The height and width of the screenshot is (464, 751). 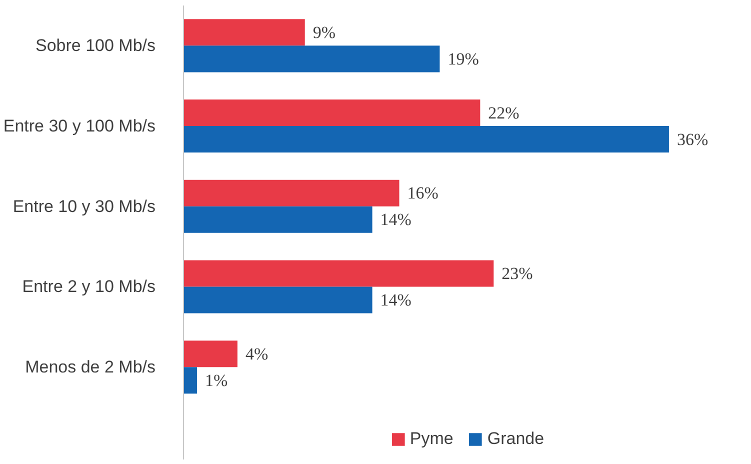 What do you see at coordinates (95, 46) in the screenshot?
I see `y-tick-label: Sobre 100 Mb/s` at bounding box center [95, 46].